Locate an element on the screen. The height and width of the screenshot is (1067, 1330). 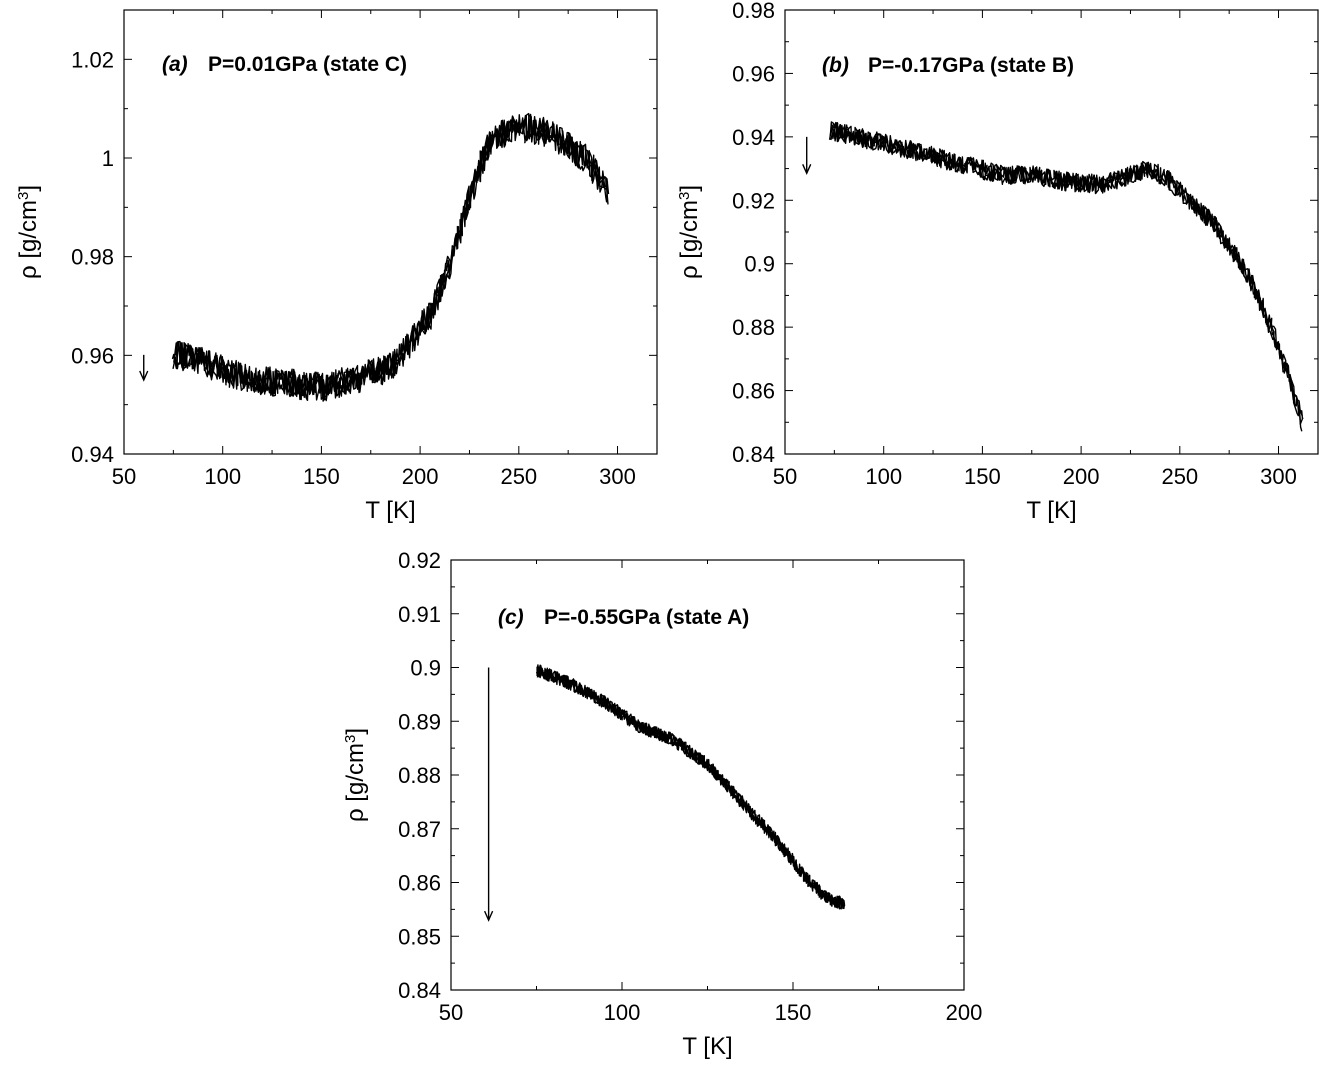
panel-a-x-tick-label: 250 is located at coordinates (518, 476).